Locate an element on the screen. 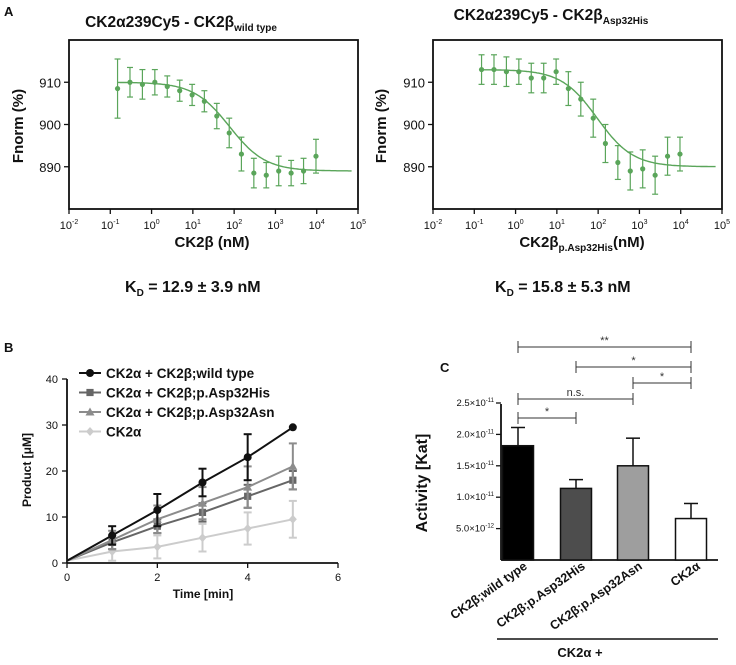 The height and width of the screenshot is (665, 736). chart-c-category-label: CK2β;p.Asp32Asn is located at coordinates (595, 596).